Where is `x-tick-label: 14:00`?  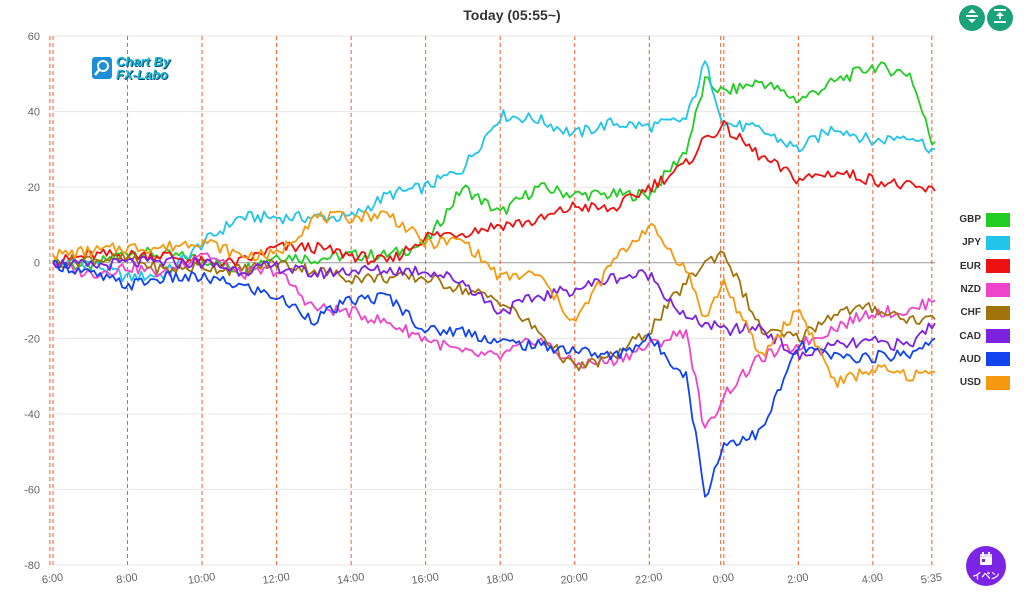 x-tick-label: 14:00 is located at coordinates (350, 579).